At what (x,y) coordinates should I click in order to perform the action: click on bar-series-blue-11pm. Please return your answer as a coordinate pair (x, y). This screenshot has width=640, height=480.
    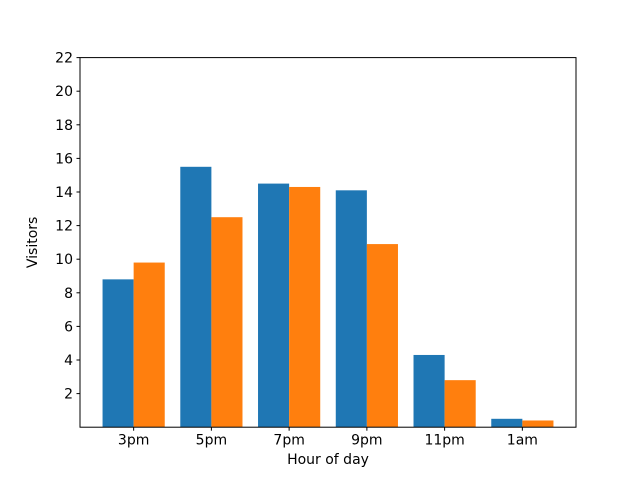
    Looking at the image, I should click on (429, 391).